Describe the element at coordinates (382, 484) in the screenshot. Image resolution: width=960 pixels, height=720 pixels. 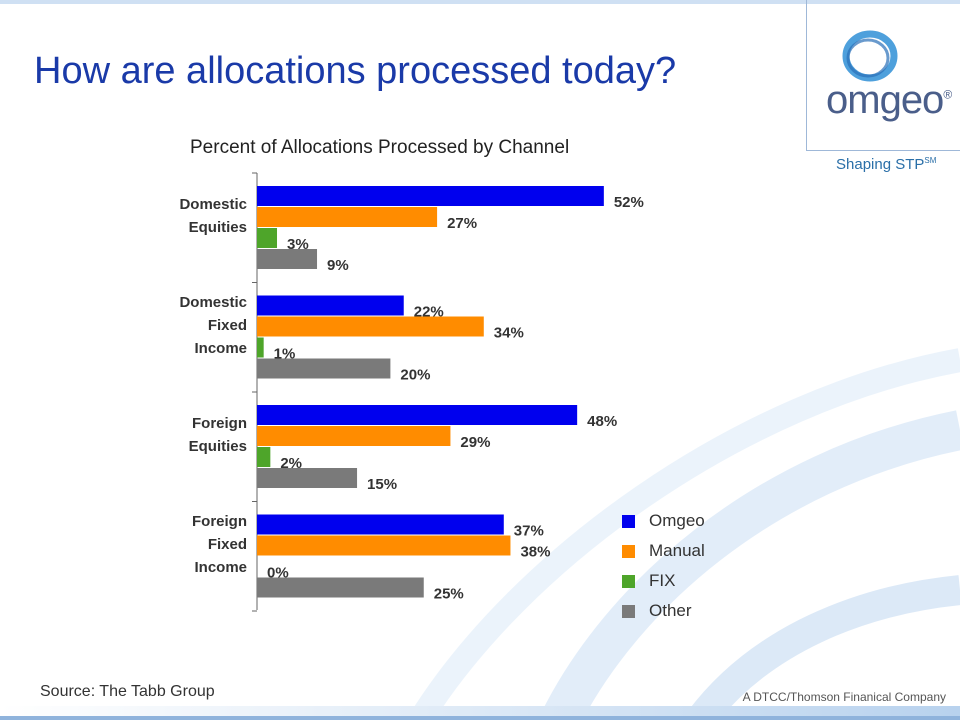
I see `data-label: 15%` at that location.